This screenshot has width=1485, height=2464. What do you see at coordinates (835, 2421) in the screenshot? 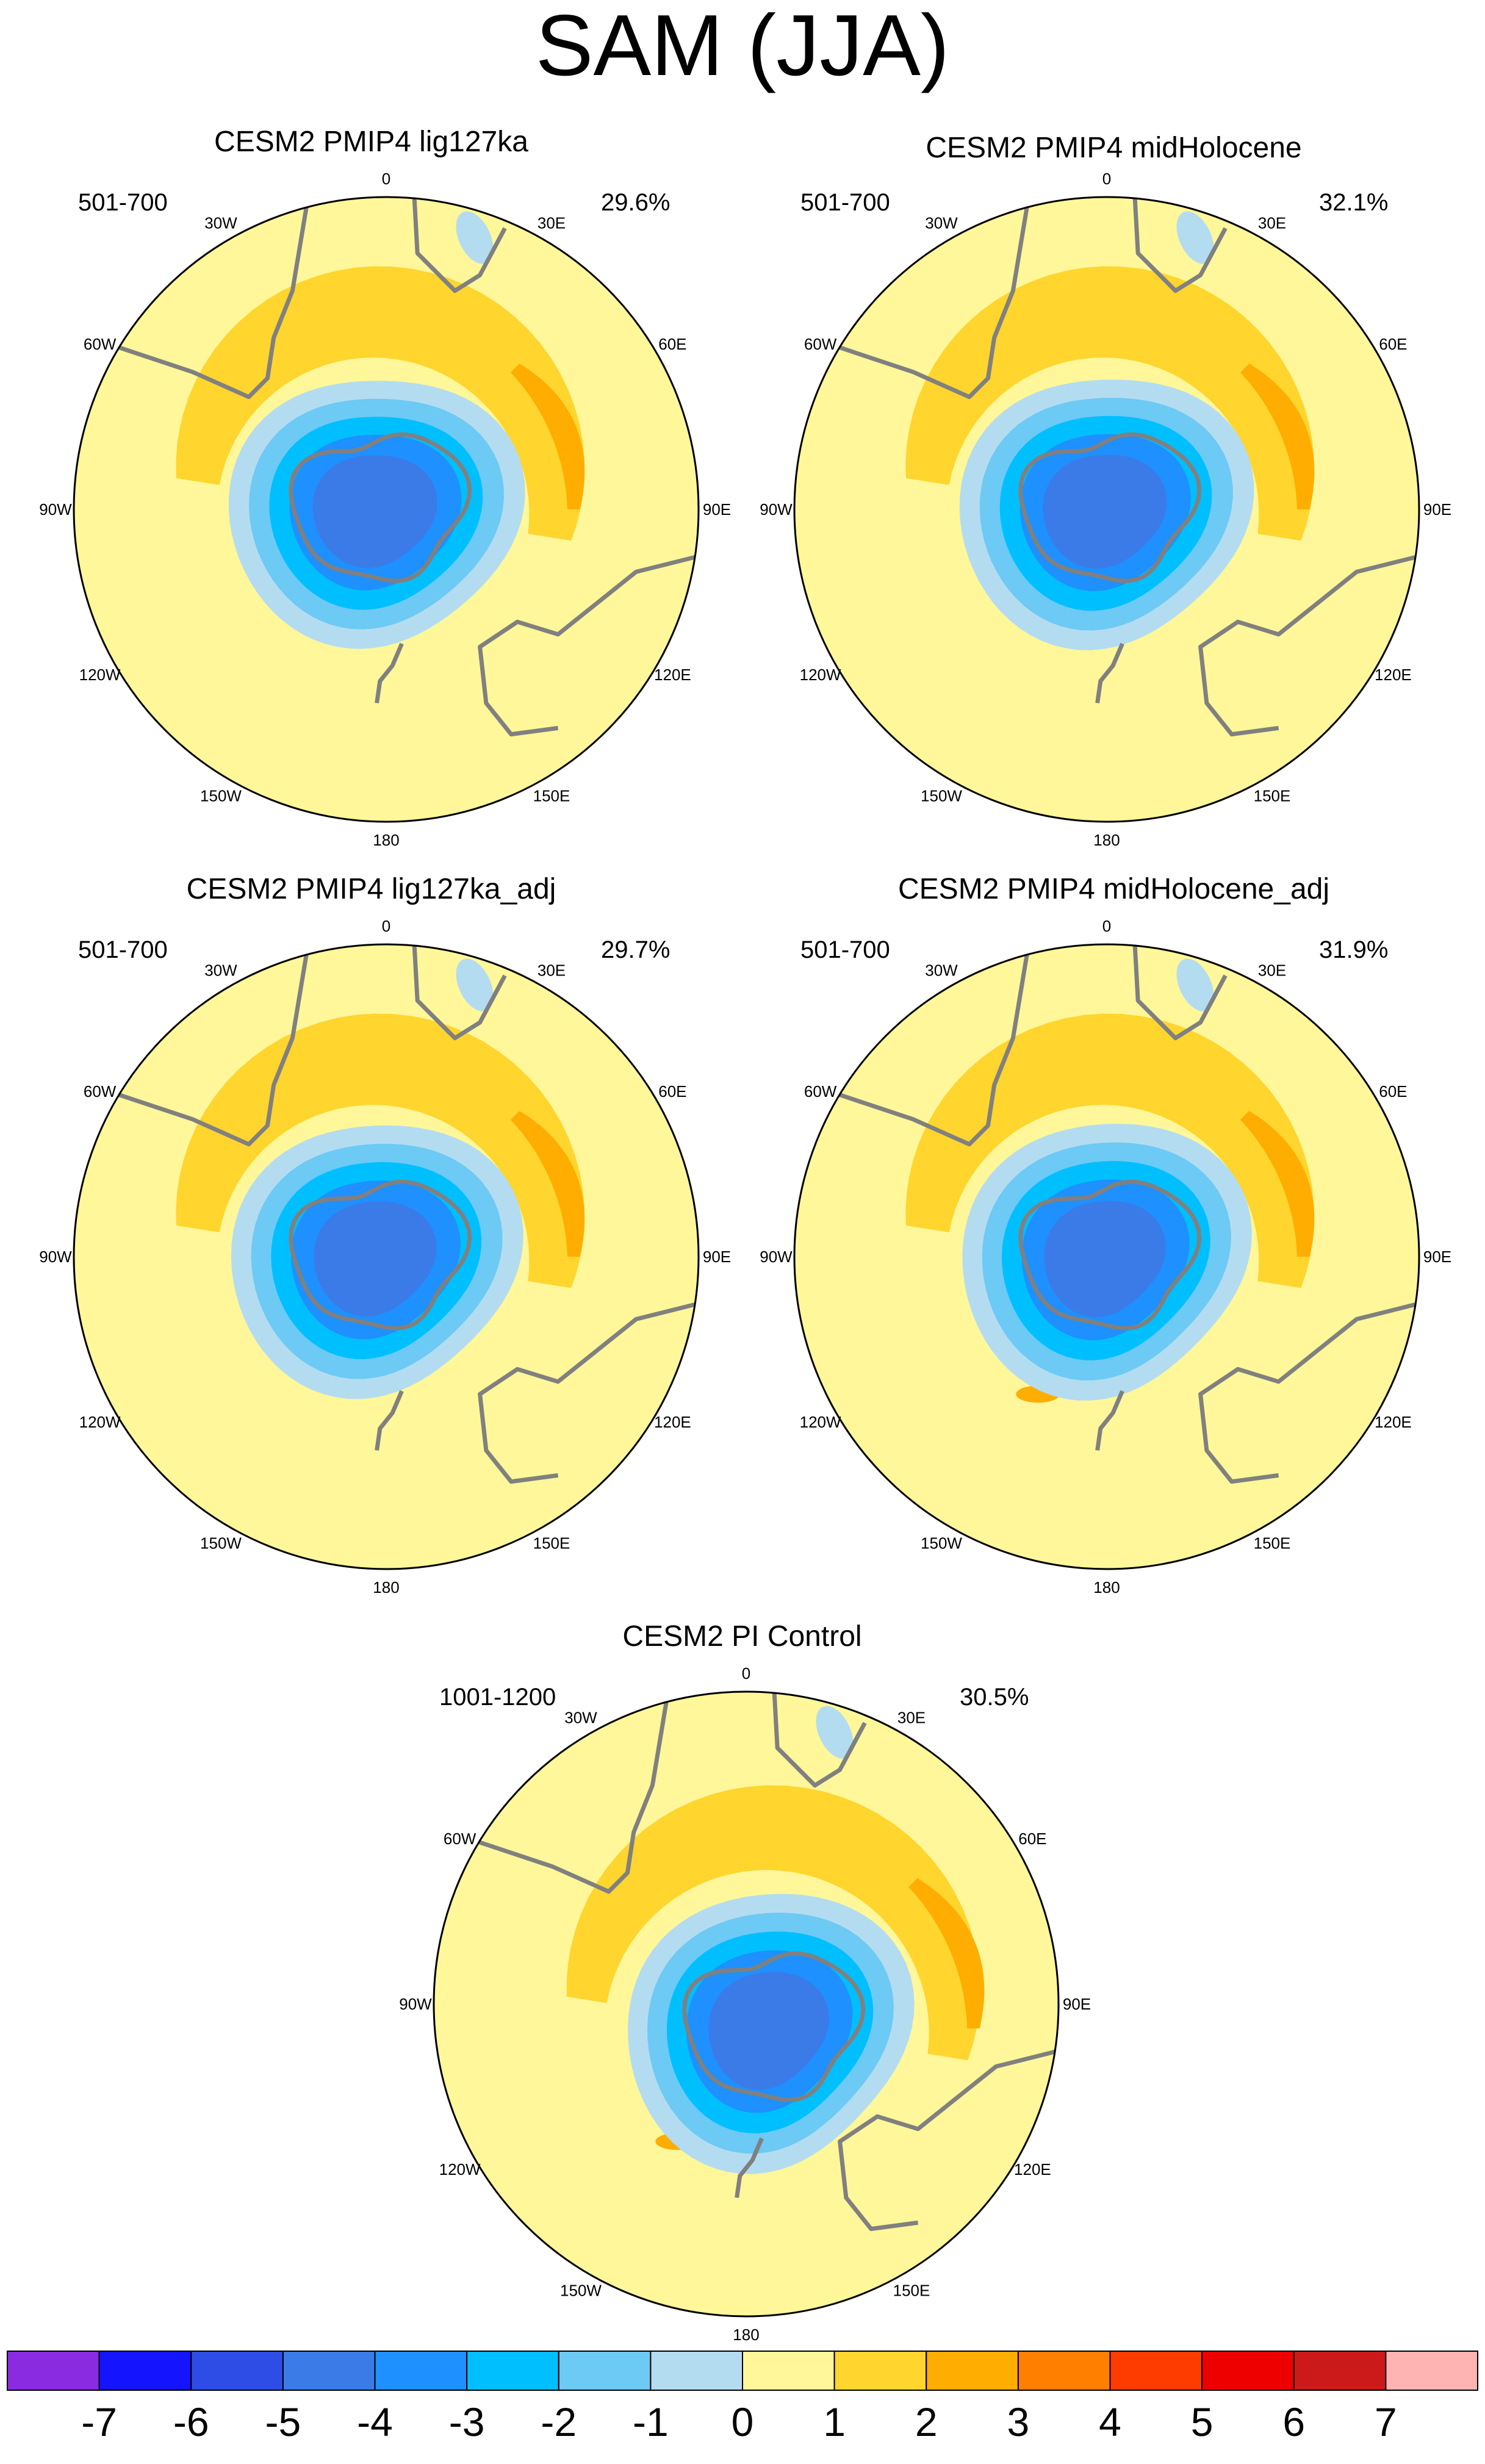
I see `colorbar-tick-label: 1` at bounding box center [835, 2421].